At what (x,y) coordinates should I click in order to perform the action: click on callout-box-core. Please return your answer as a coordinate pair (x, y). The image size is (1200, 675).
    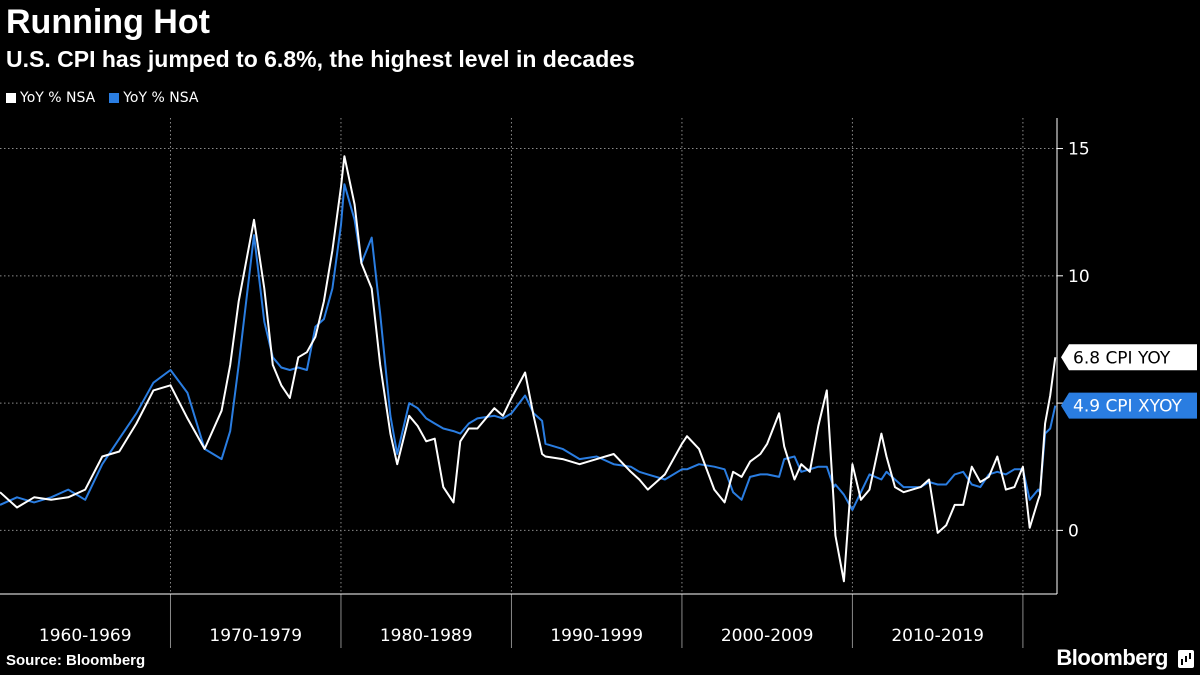
    Looking at the image, I should click on (1129, 405).